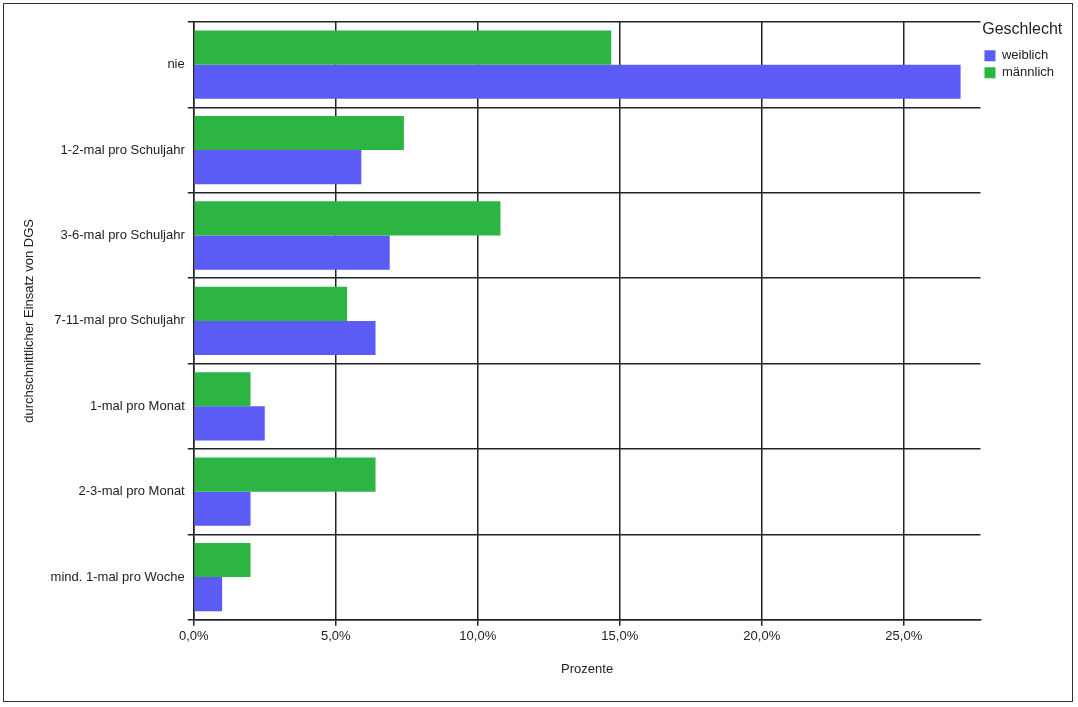  I want to click on legend-label: männlich, so click(1028, 72).